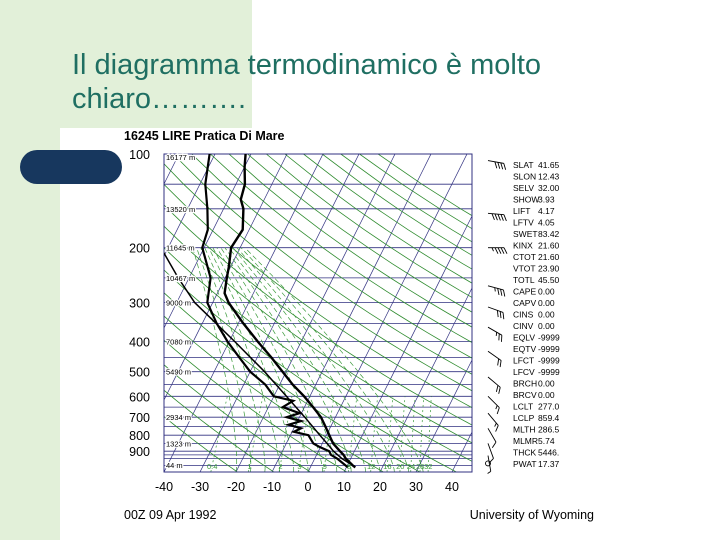 This screenshot has height=540, width=720. What do you see at coordinates (549, 430) in the screenshot?
I see `index-value: 286.5` at bounding box center [549, 430].